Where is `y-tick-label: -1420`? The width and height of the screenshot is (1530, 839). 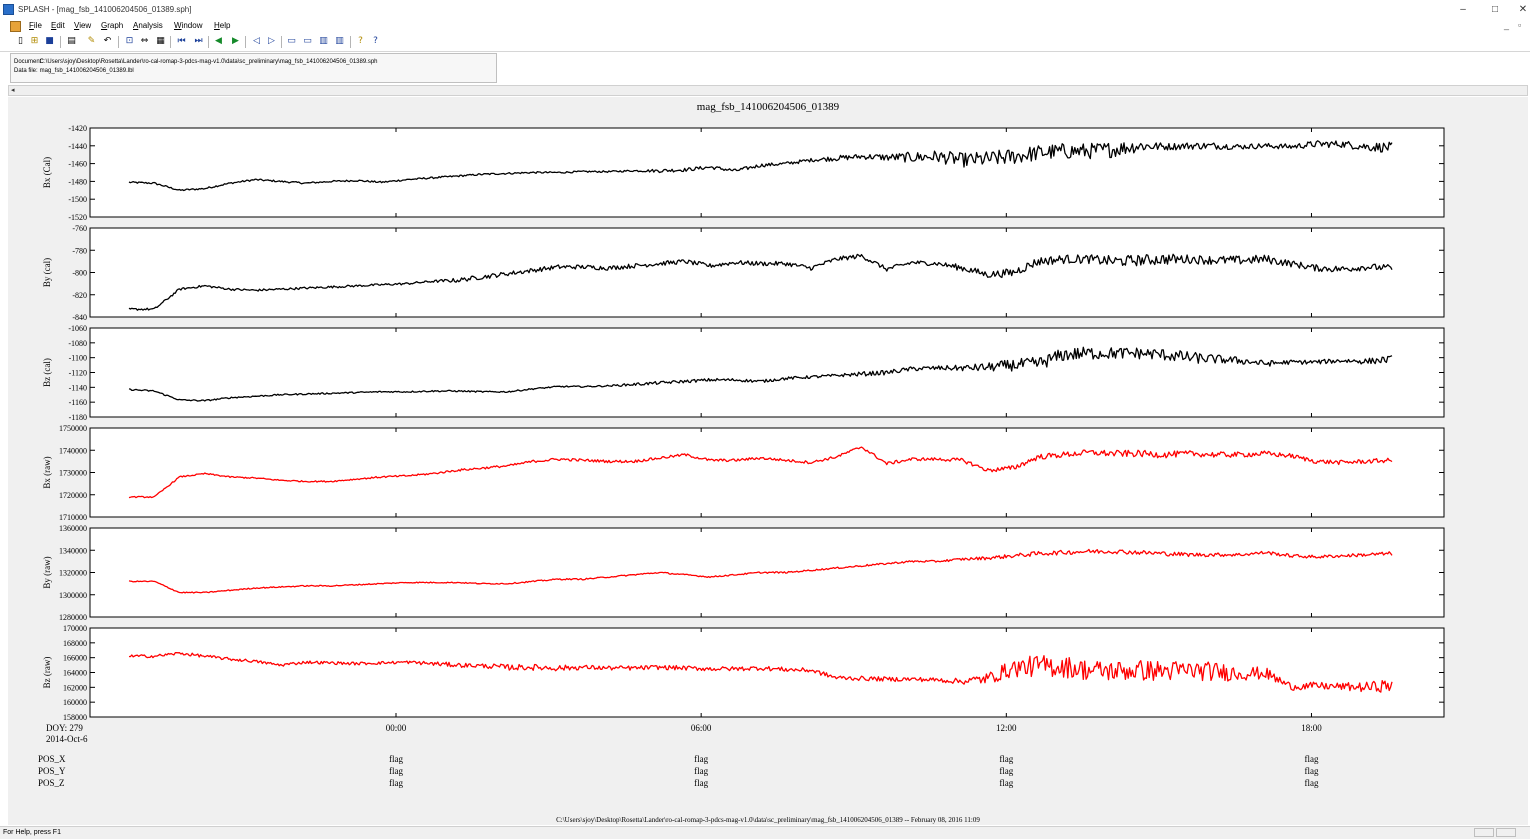 y-tick-label: -1420 is located at coordinates (77, 128).